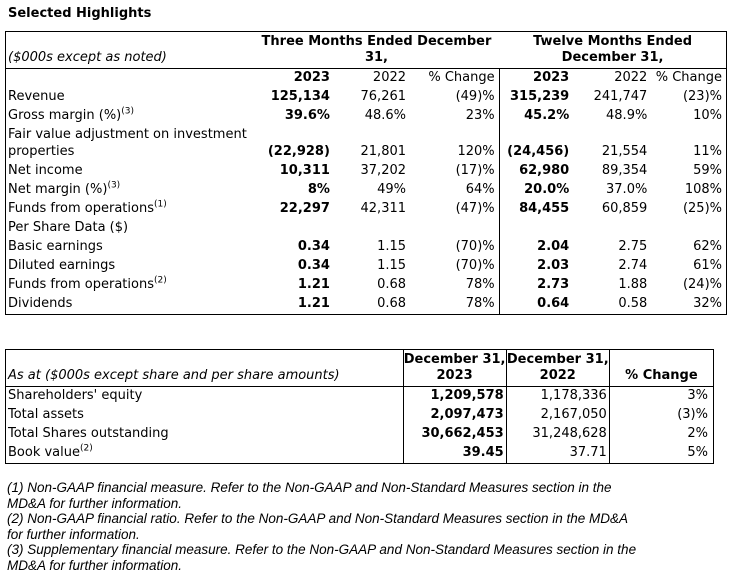 This screenshot has height=573, width=737. What do you see at coordinates (633, 284) in the screenshot?
I see `value-cell: 1.88` at bounding box center [633, 284].